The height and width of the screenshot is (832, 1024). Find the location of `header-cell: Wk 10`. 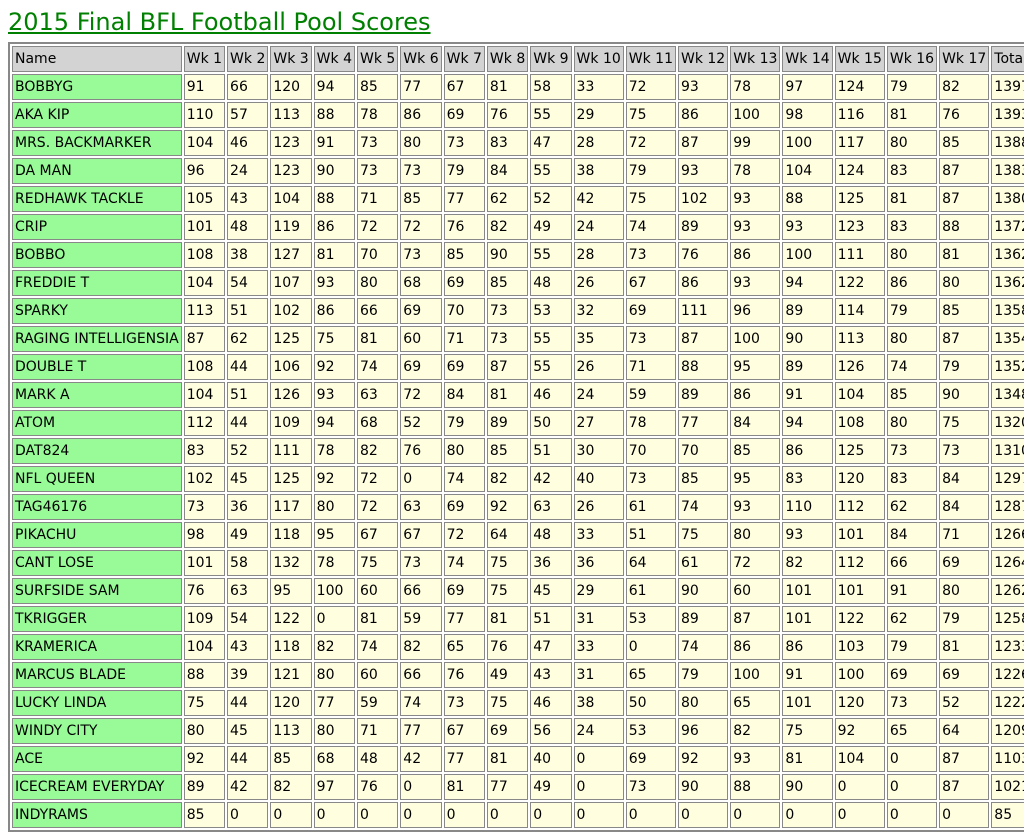

header-cell: Wk 10 is located at coordinates (598, 59).